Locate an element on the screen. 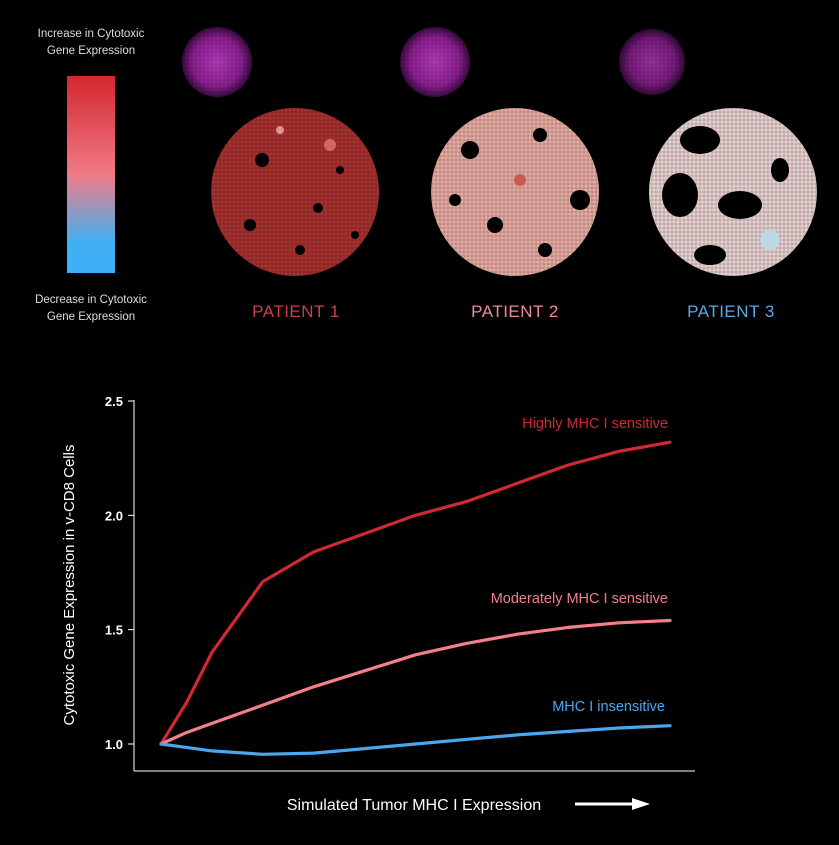 The image size is (839, 845). legend-bottom-label: Decrease in Cytotoxic Gene Expression is located at coordinates (91, 308).